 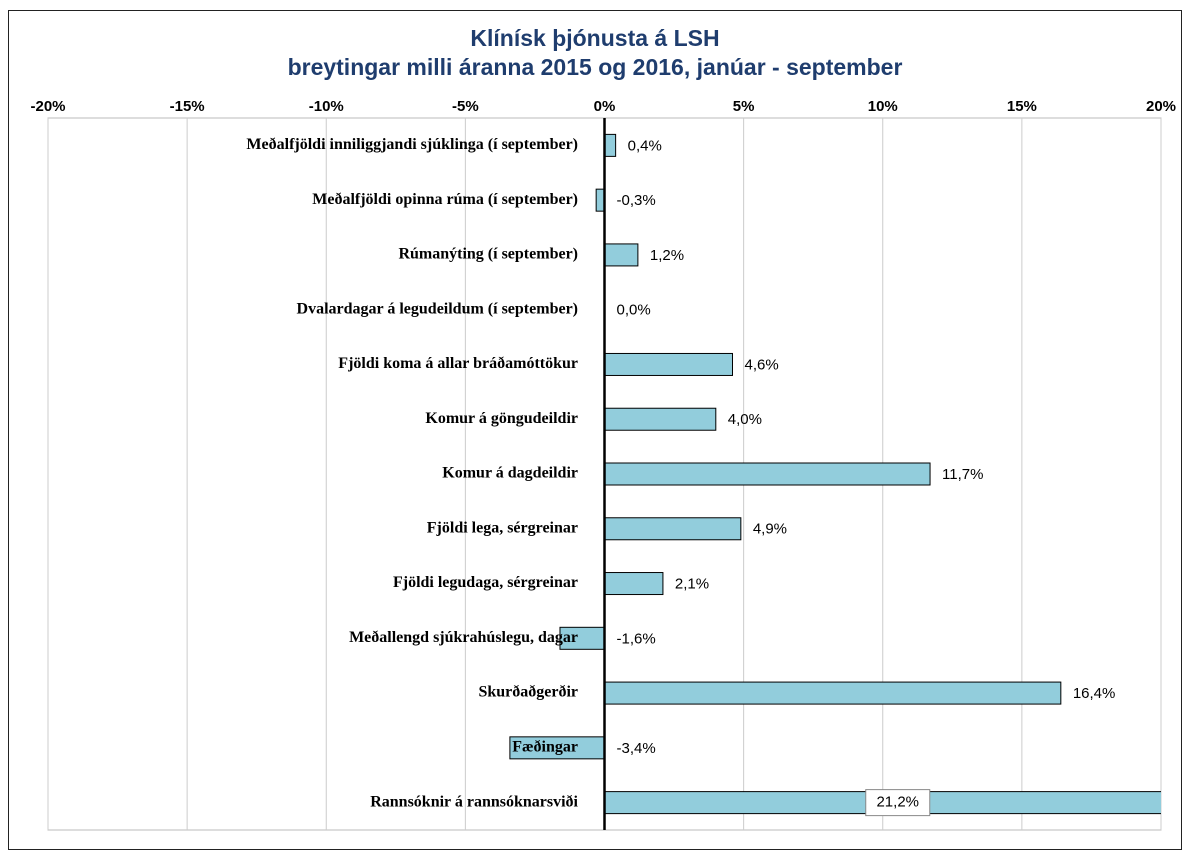 What do you see at coordinates (502, 527) in the screenshot?
I see `category-label: Fjöldi lega, sérgreinar` at bounding box center [502, 527].